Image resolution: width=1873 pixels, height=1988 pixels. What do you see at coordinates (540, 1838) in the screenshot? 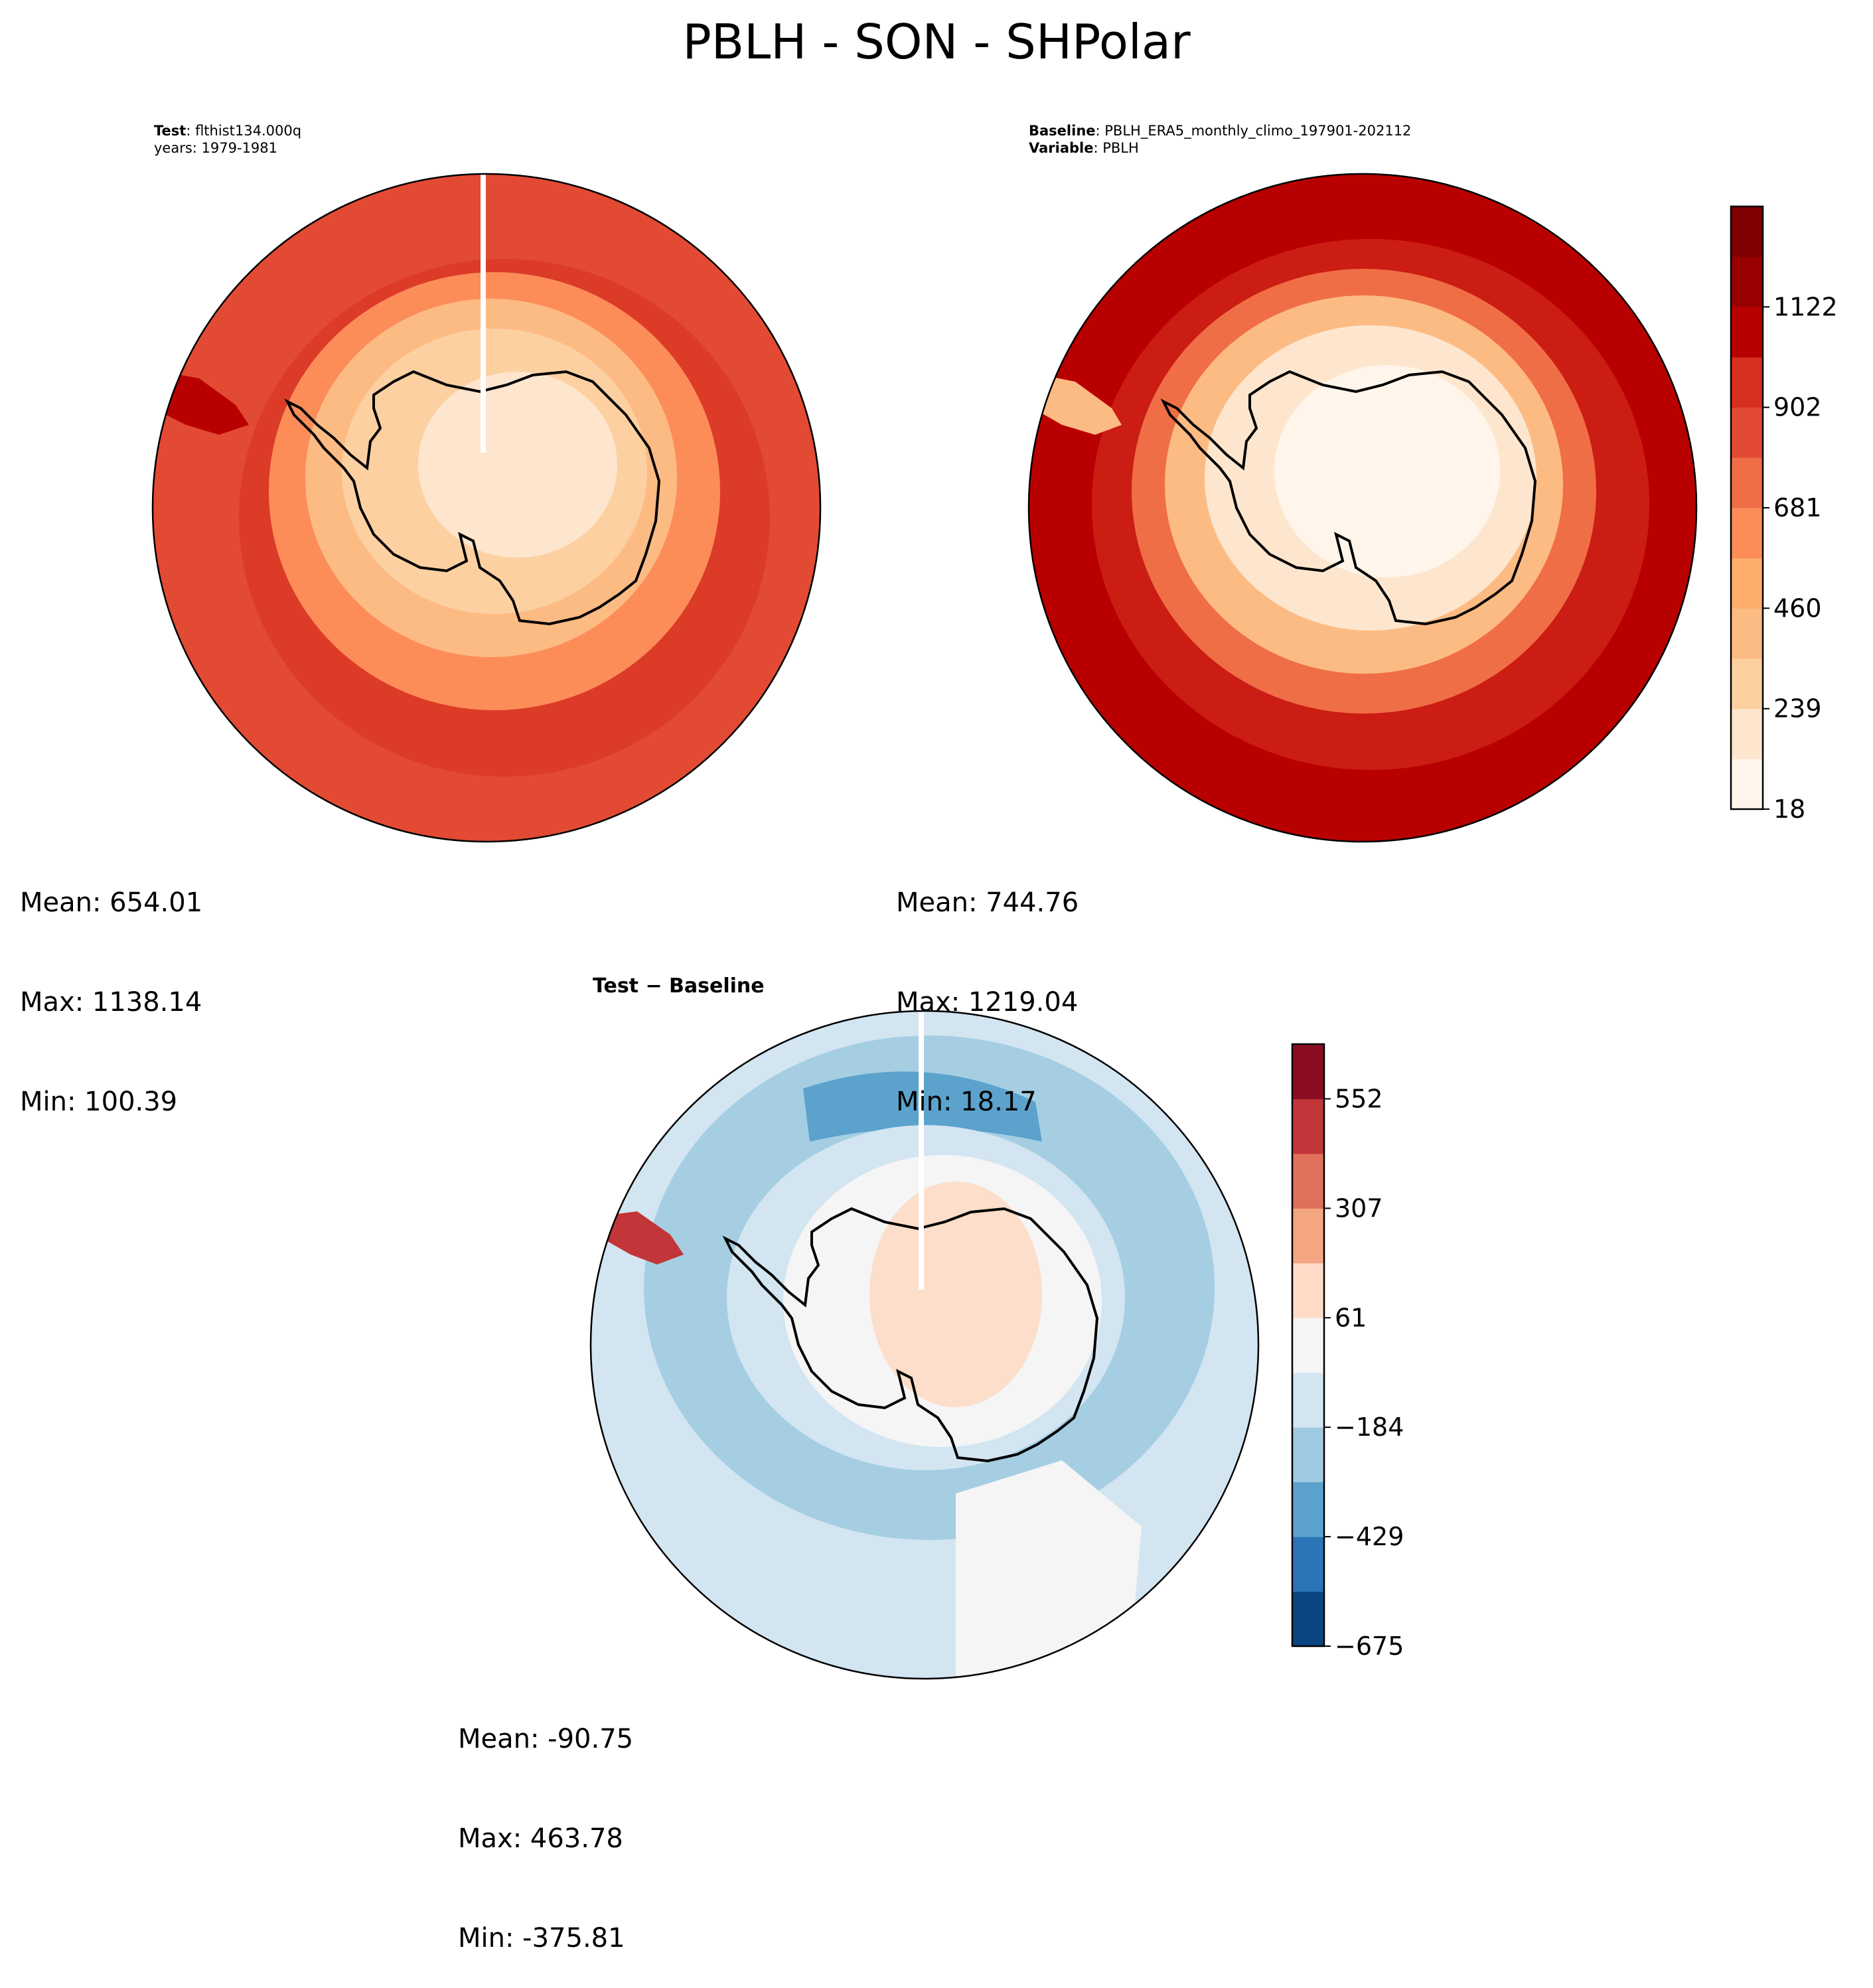
I see `diff-stat-max: Max: 463.78` at bounding box center [540, 1838].